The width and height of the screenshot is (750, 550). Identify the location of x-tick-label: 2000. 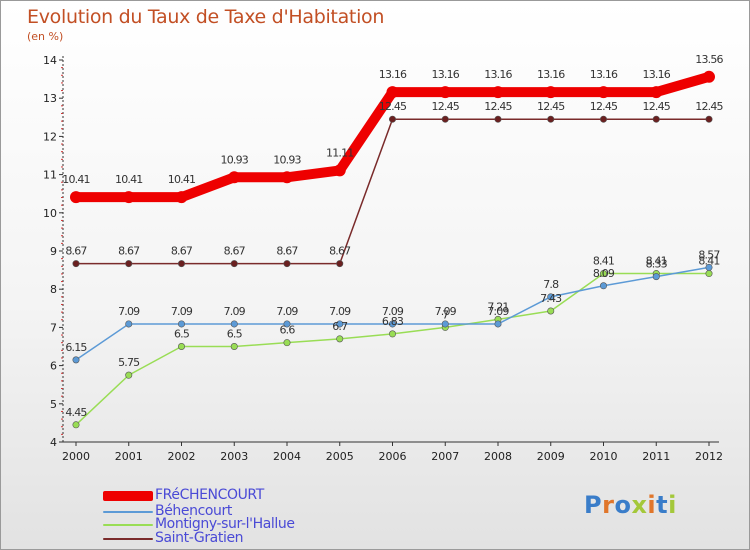
(76, 456).